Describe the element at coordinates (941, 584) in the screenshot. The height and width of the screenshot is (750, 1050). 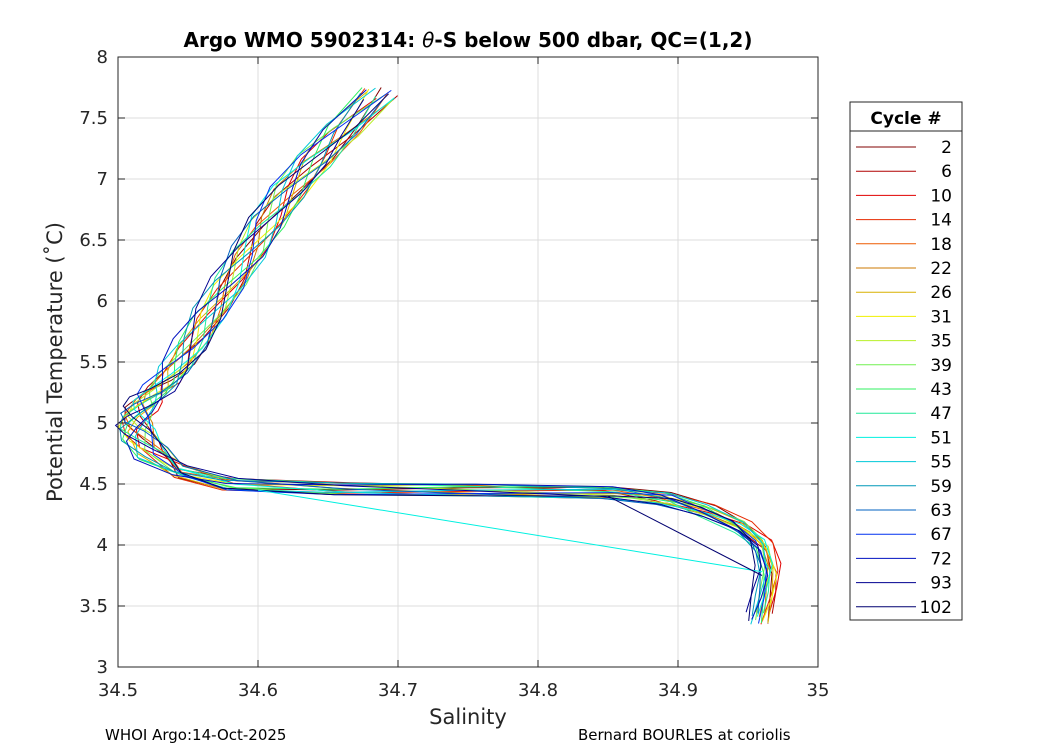
I see `legend-label-93: 93` at that location.